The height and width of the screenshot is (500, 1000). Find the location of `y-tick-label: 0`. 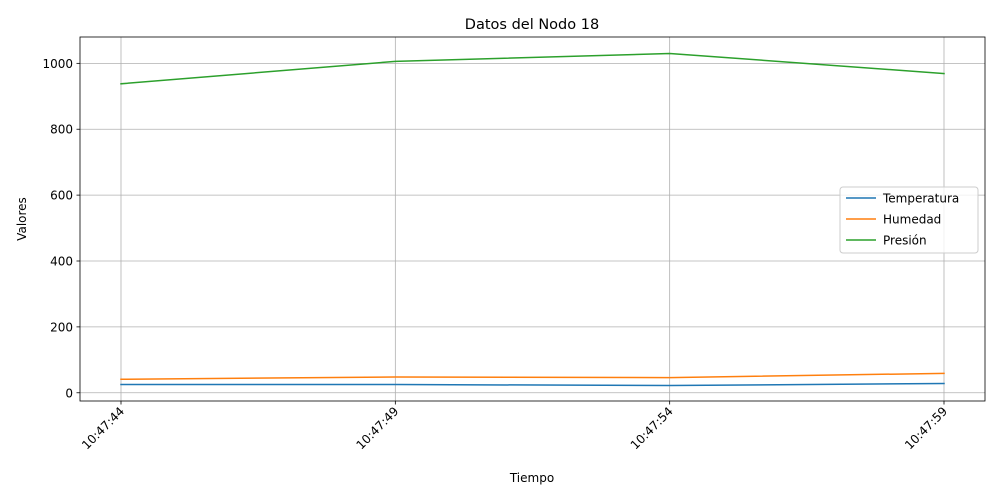

y-tick-label: 0 is located at coordinates (69, 393).